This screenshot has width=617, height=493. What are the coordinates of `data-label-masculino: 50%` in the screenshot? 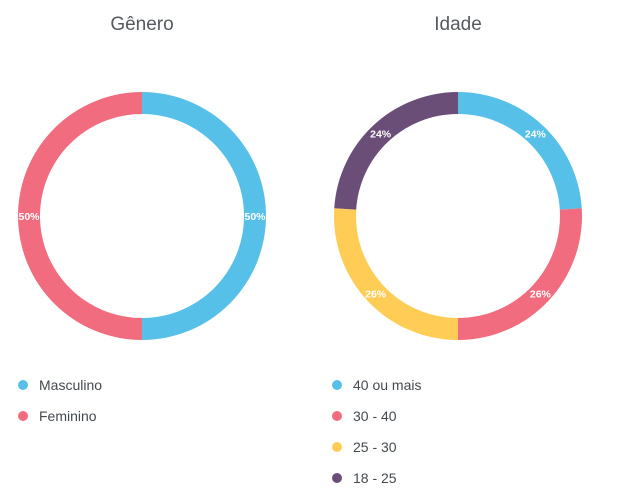 It's located at (255, 217).